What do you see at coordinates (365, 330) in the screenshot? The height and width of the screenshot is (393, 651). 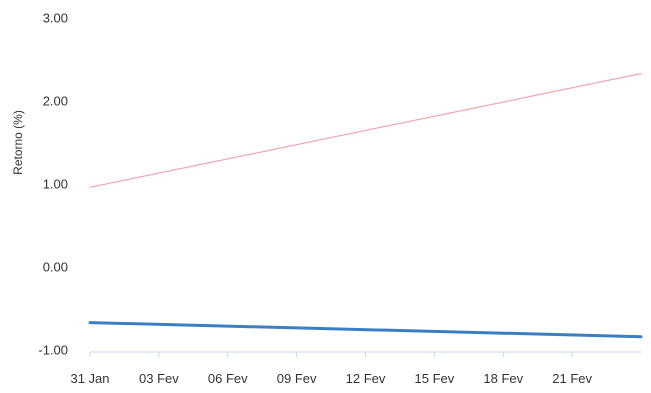 I see `series-line-blue` at bounding box center [365, 330].